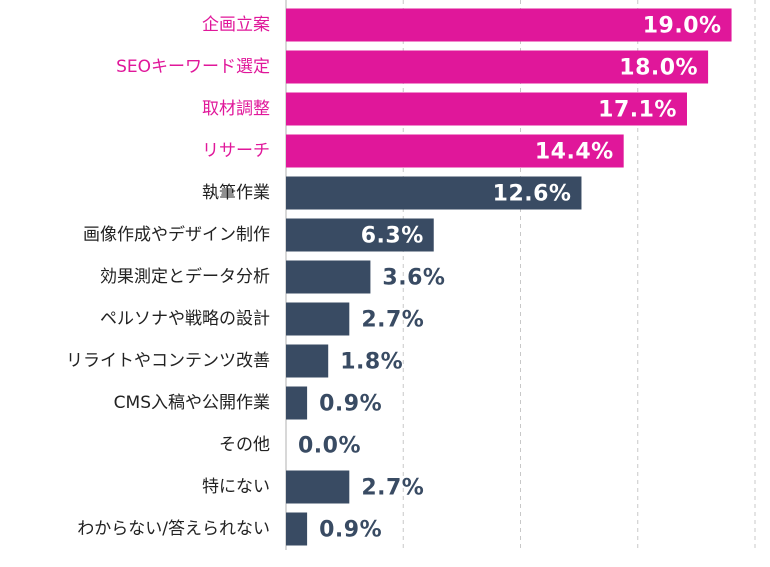 Image resolution: width=770 pixels, height=567 pixels. I want to click on category-label: CMS入稿や公開作業, so click(192, 403).